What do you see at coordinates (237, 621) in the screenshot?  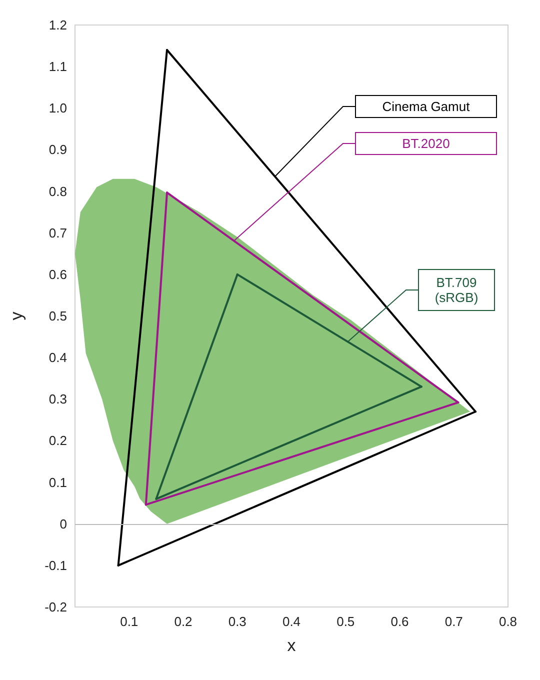 I see `x-tick-label: 0.3` at bounding box center [237, 621].